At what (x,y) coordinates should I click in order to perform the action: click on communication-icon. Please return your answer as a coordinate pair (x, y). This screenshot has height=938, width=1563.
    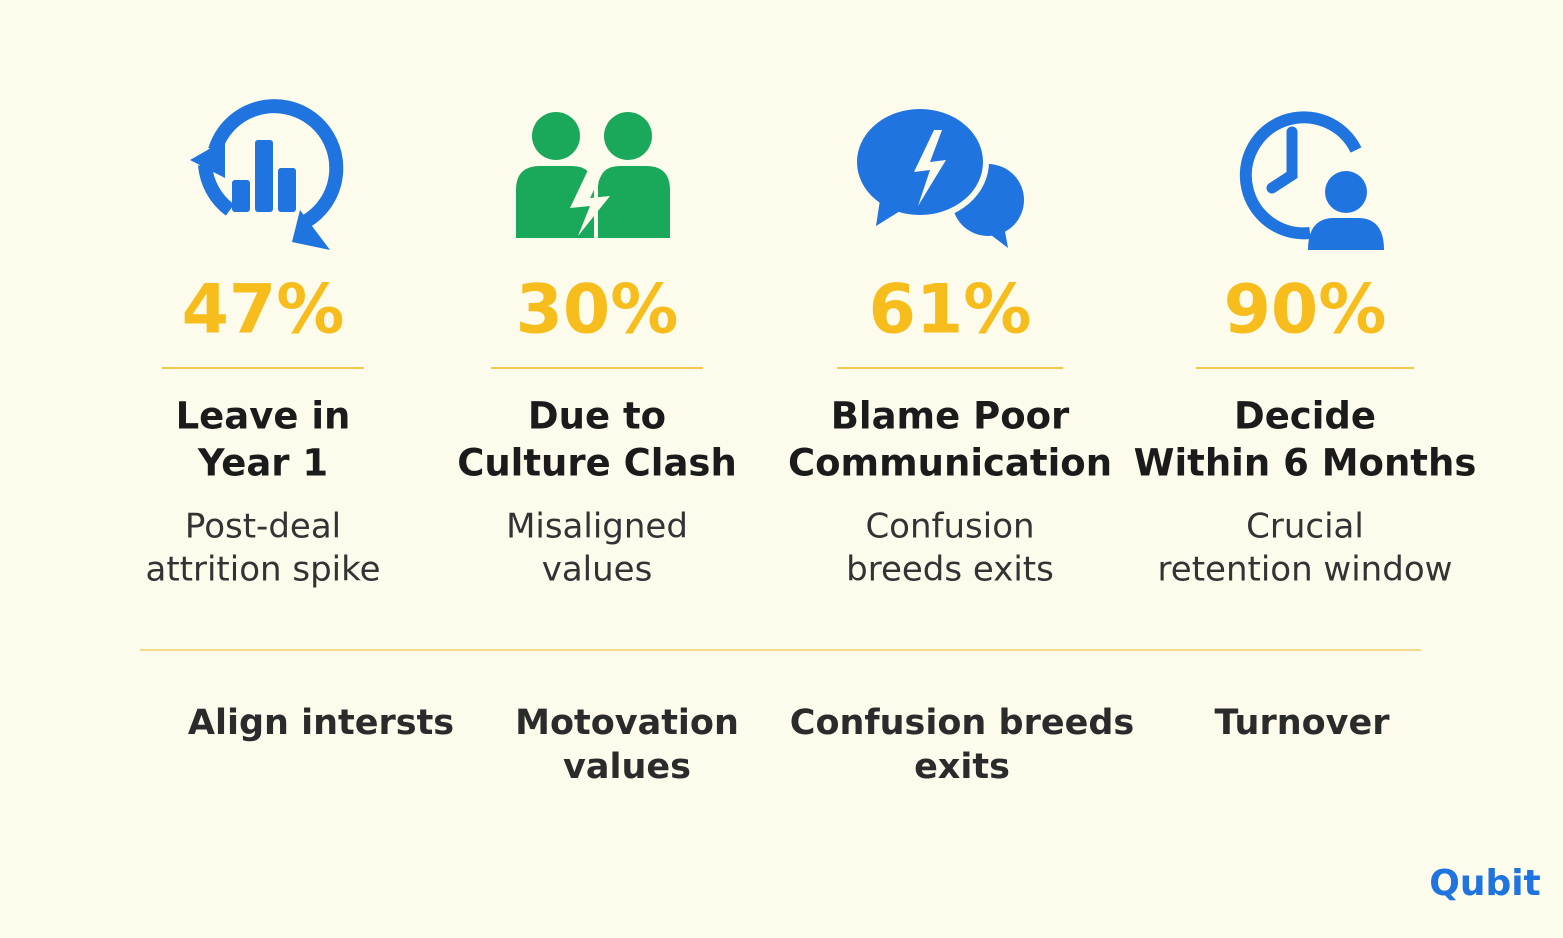
    Looking at the image, I should click on (937, 175).